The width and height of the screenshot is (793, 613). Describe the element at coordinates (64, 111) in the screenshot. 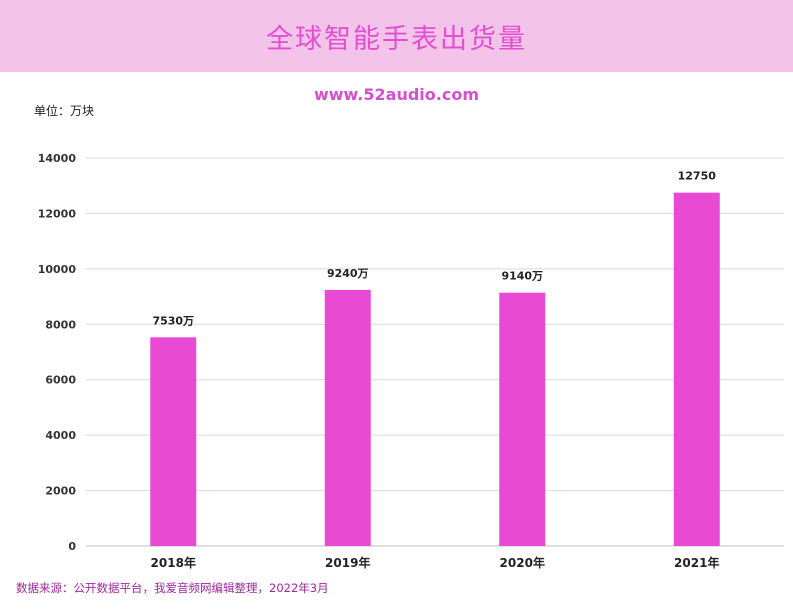

I see `unit-label: 单位：万块` at that location.